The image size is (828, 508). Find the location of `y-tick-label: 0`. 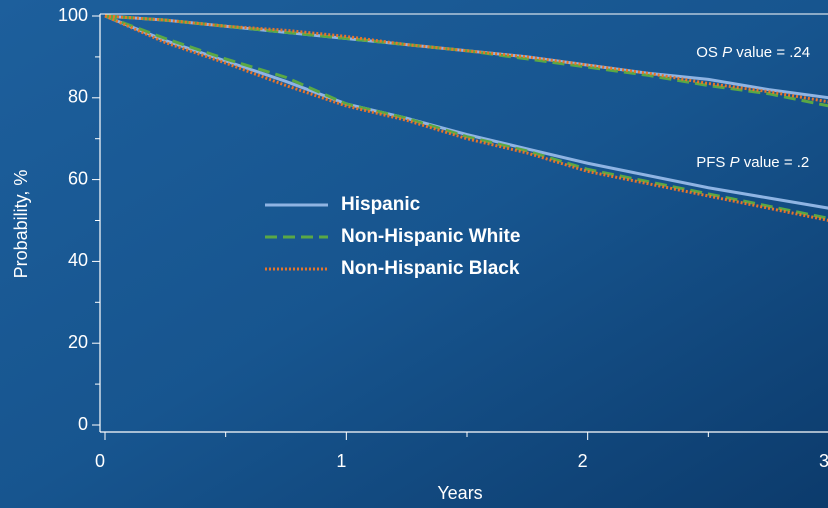

y-tick-label: 0 is located at coordinates (83, 424).